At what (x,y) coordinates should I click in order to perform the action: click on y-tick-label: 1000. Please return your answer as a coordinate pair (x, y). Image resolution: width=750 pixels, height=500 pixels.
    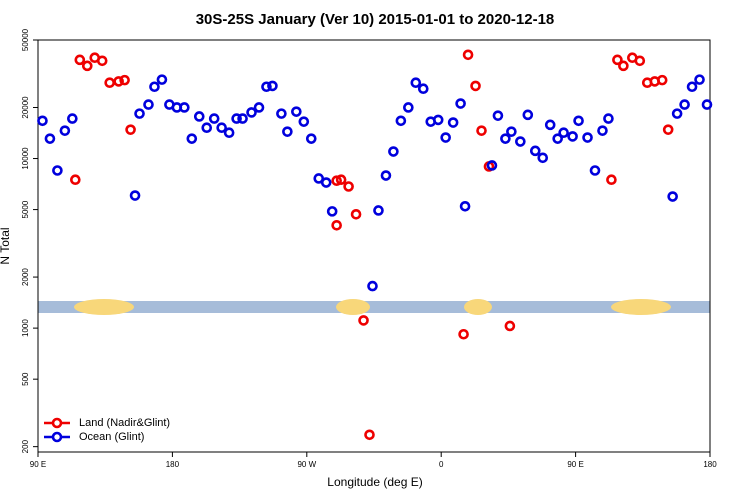
    Looking at the image, I should click on (25, 328).